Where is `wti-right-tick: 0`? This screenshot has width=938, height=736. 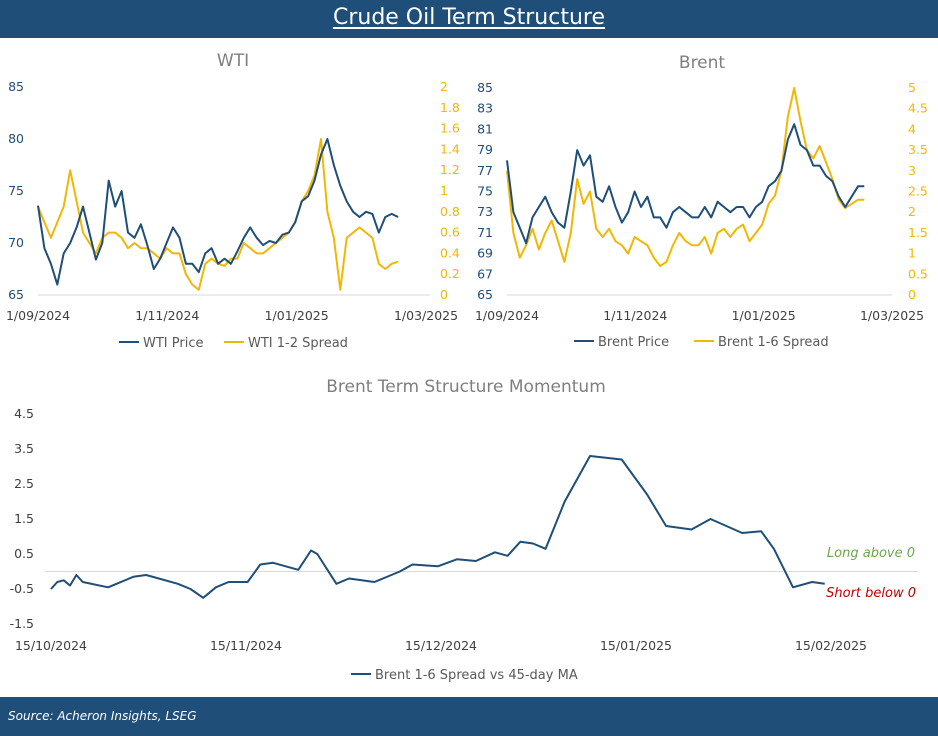
wti-right-tick: 0 is located at coordinates (444, 294).